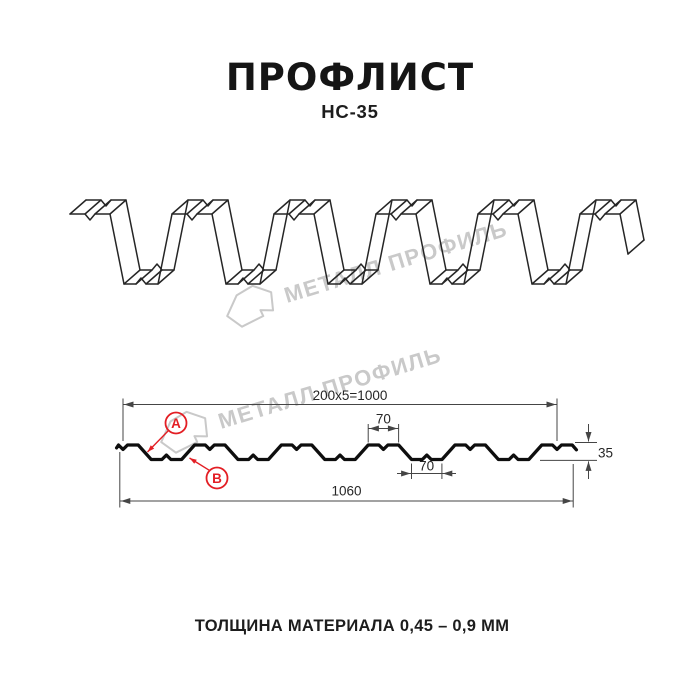  I want to click on marker-b: B, so click(209, 473).